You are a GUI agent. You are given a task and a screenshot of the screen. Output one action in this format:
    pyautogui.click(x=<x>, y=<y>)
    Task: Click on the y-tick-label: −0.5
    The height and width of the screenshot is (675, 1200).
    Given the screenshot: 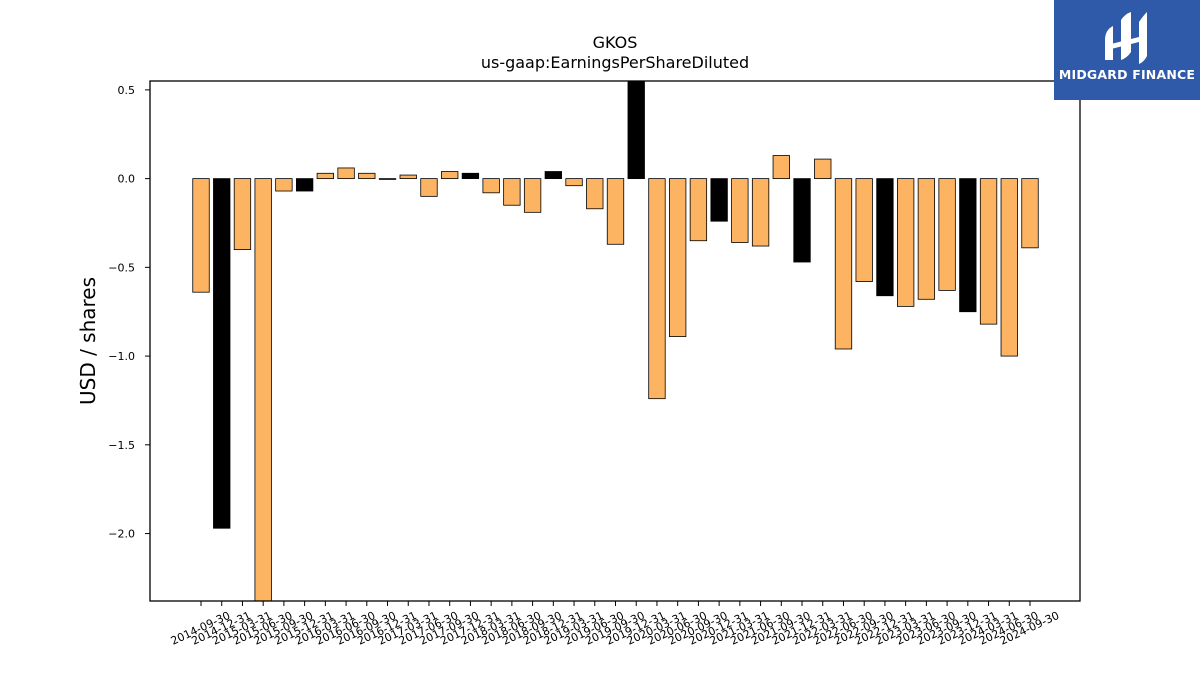 What is the action you would take?
    pyautogui.click(x=121, y=267)
    